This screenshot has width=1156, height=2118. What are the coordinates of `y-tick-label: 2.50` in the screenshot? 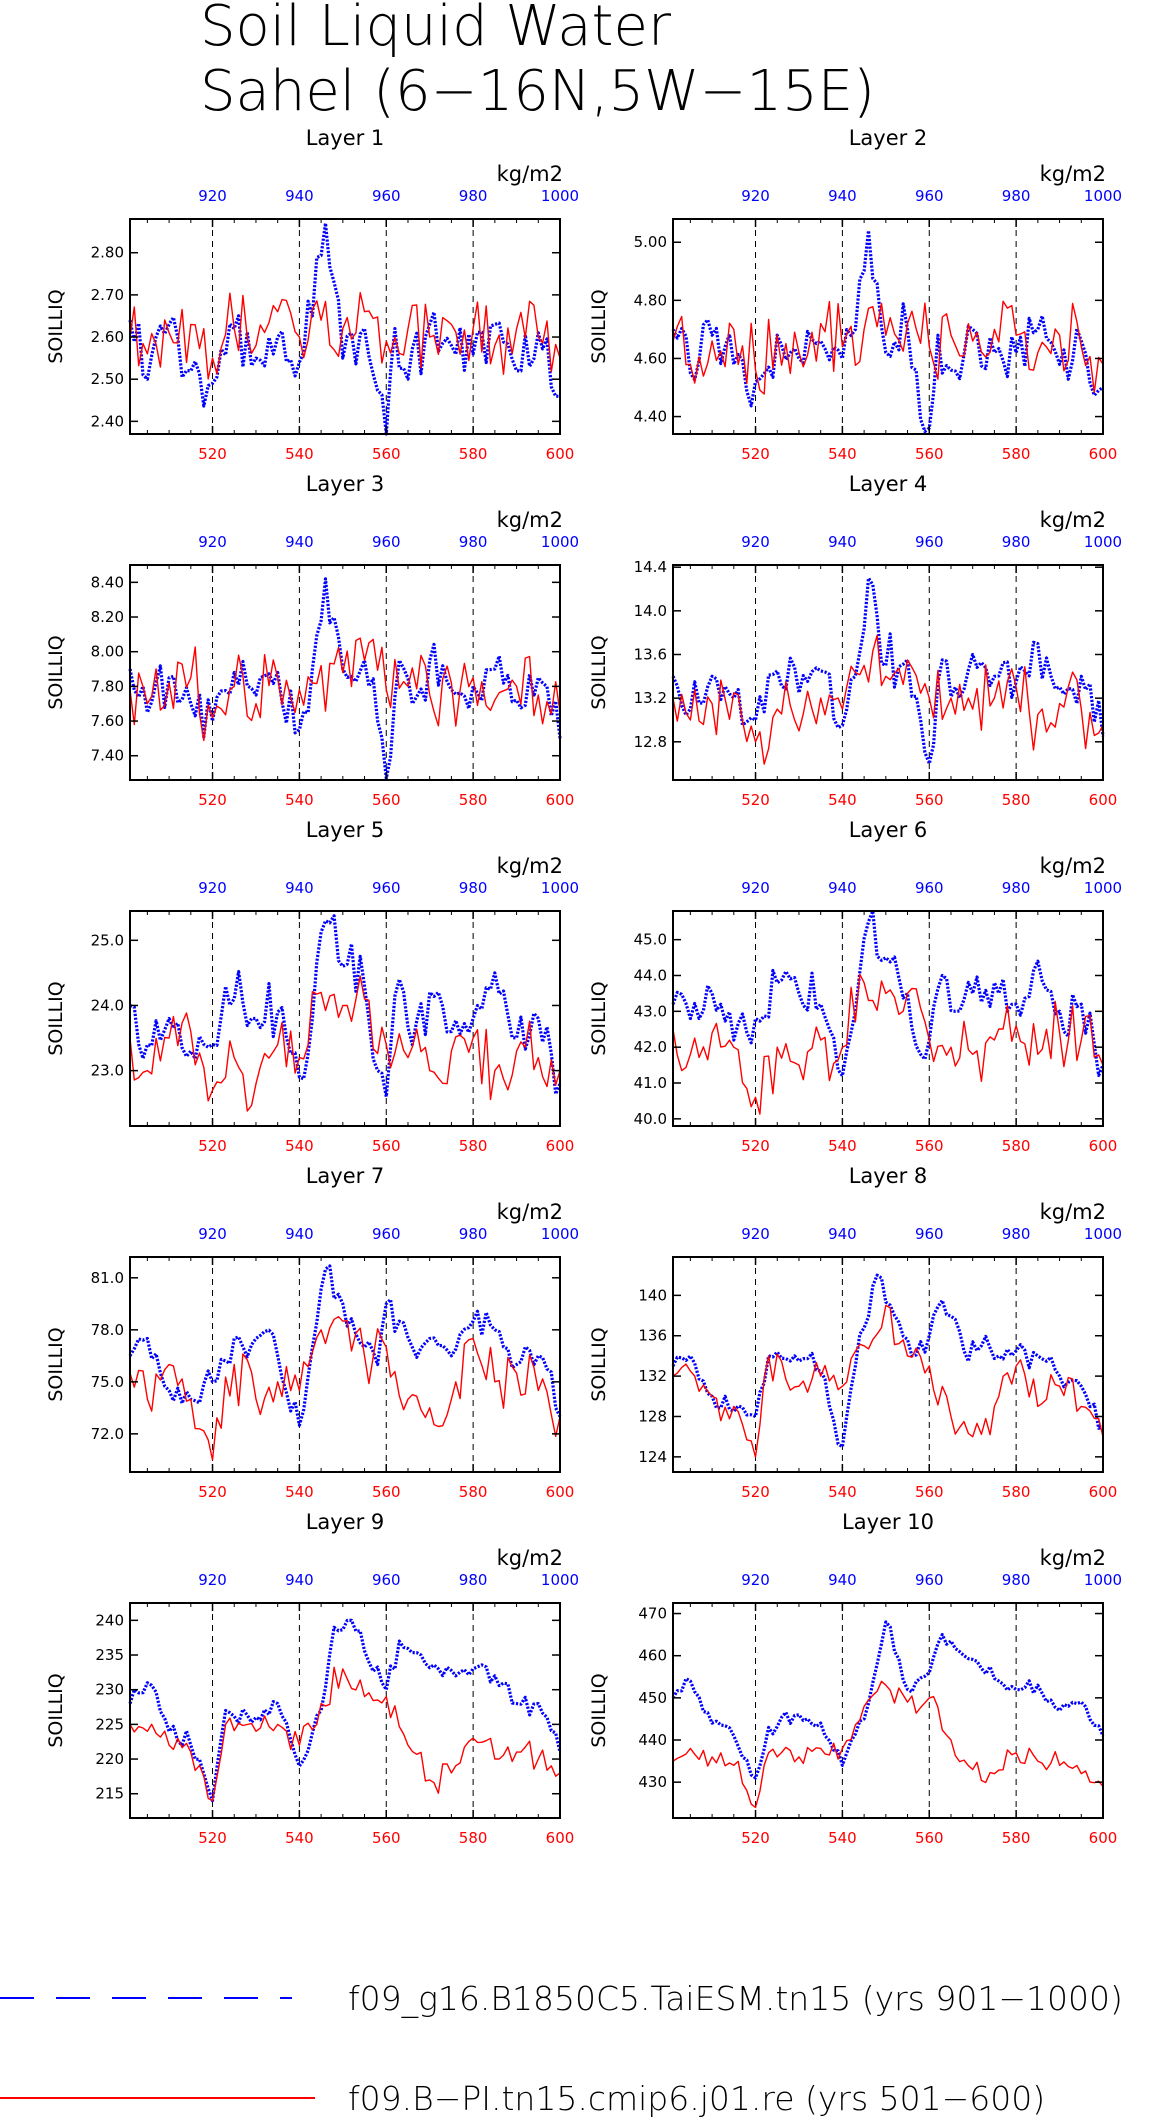 It's located at (107, 379).